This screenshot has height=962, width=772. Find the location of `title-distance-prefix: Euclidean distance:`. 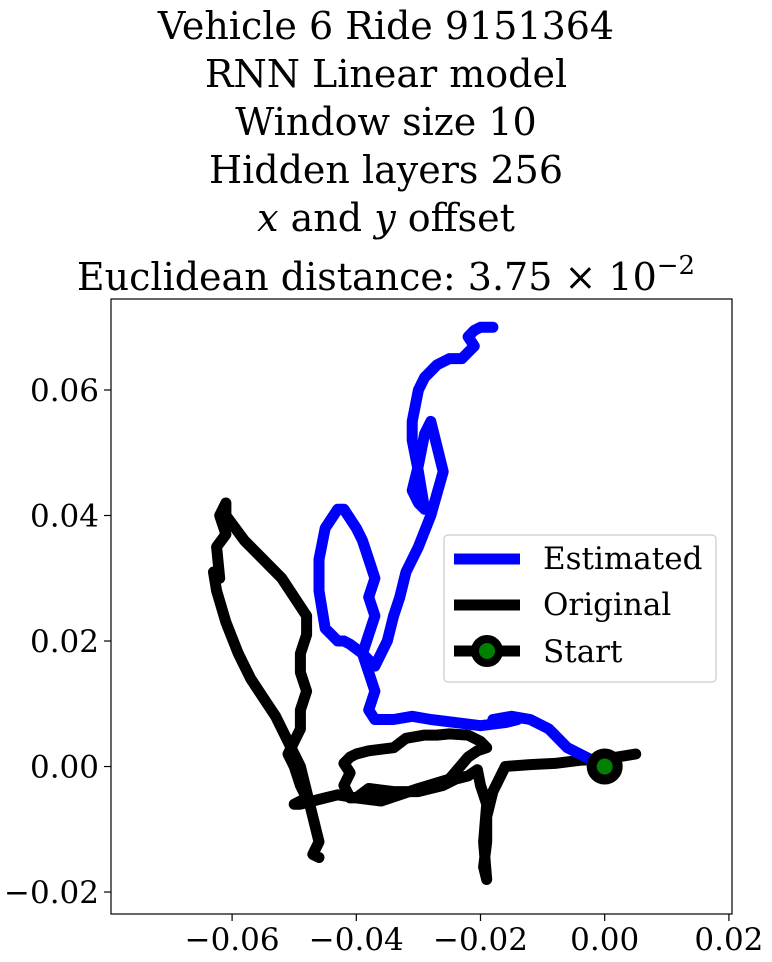

title-distance-prefix: Euclidean distance: is located at coordinates (272, 277).